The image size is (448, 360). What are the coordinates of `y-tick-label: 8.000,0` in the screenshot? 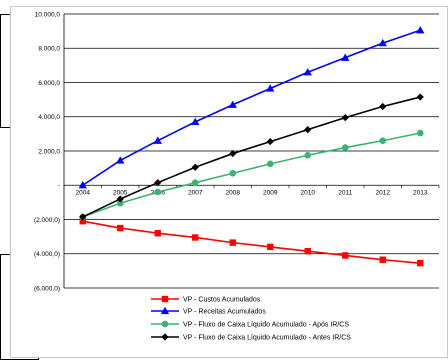 It's located at (49, 49).